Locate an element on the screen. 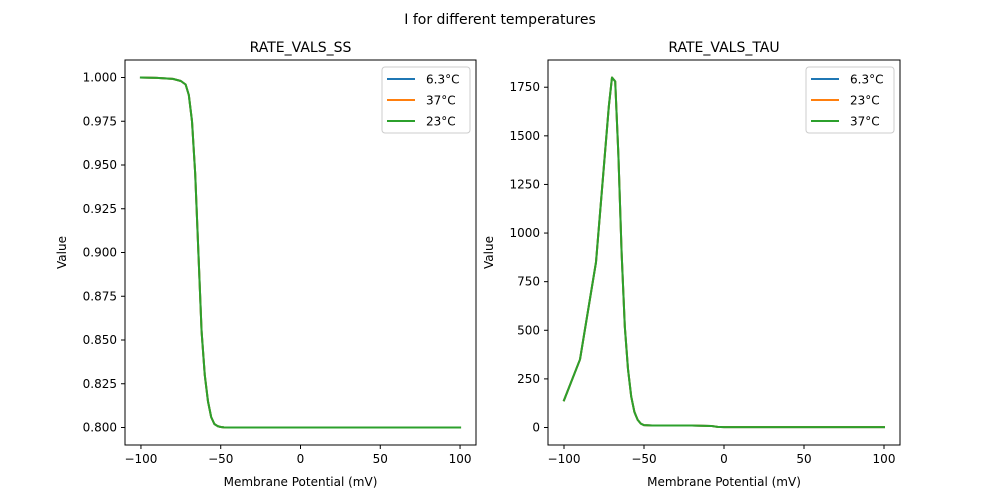 The width and height of the screenshot is (1000, 500). legend: 6.3°C 37°C 23°C is located at coordinates (426, 100).